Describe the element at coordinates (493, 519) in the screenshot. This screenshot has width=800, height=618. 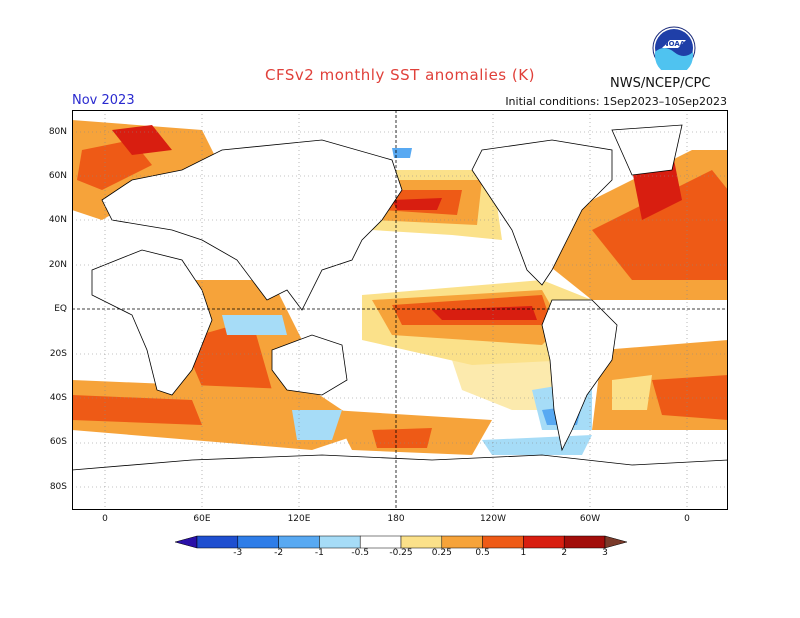
I see `lon-label: 120W` at that location.